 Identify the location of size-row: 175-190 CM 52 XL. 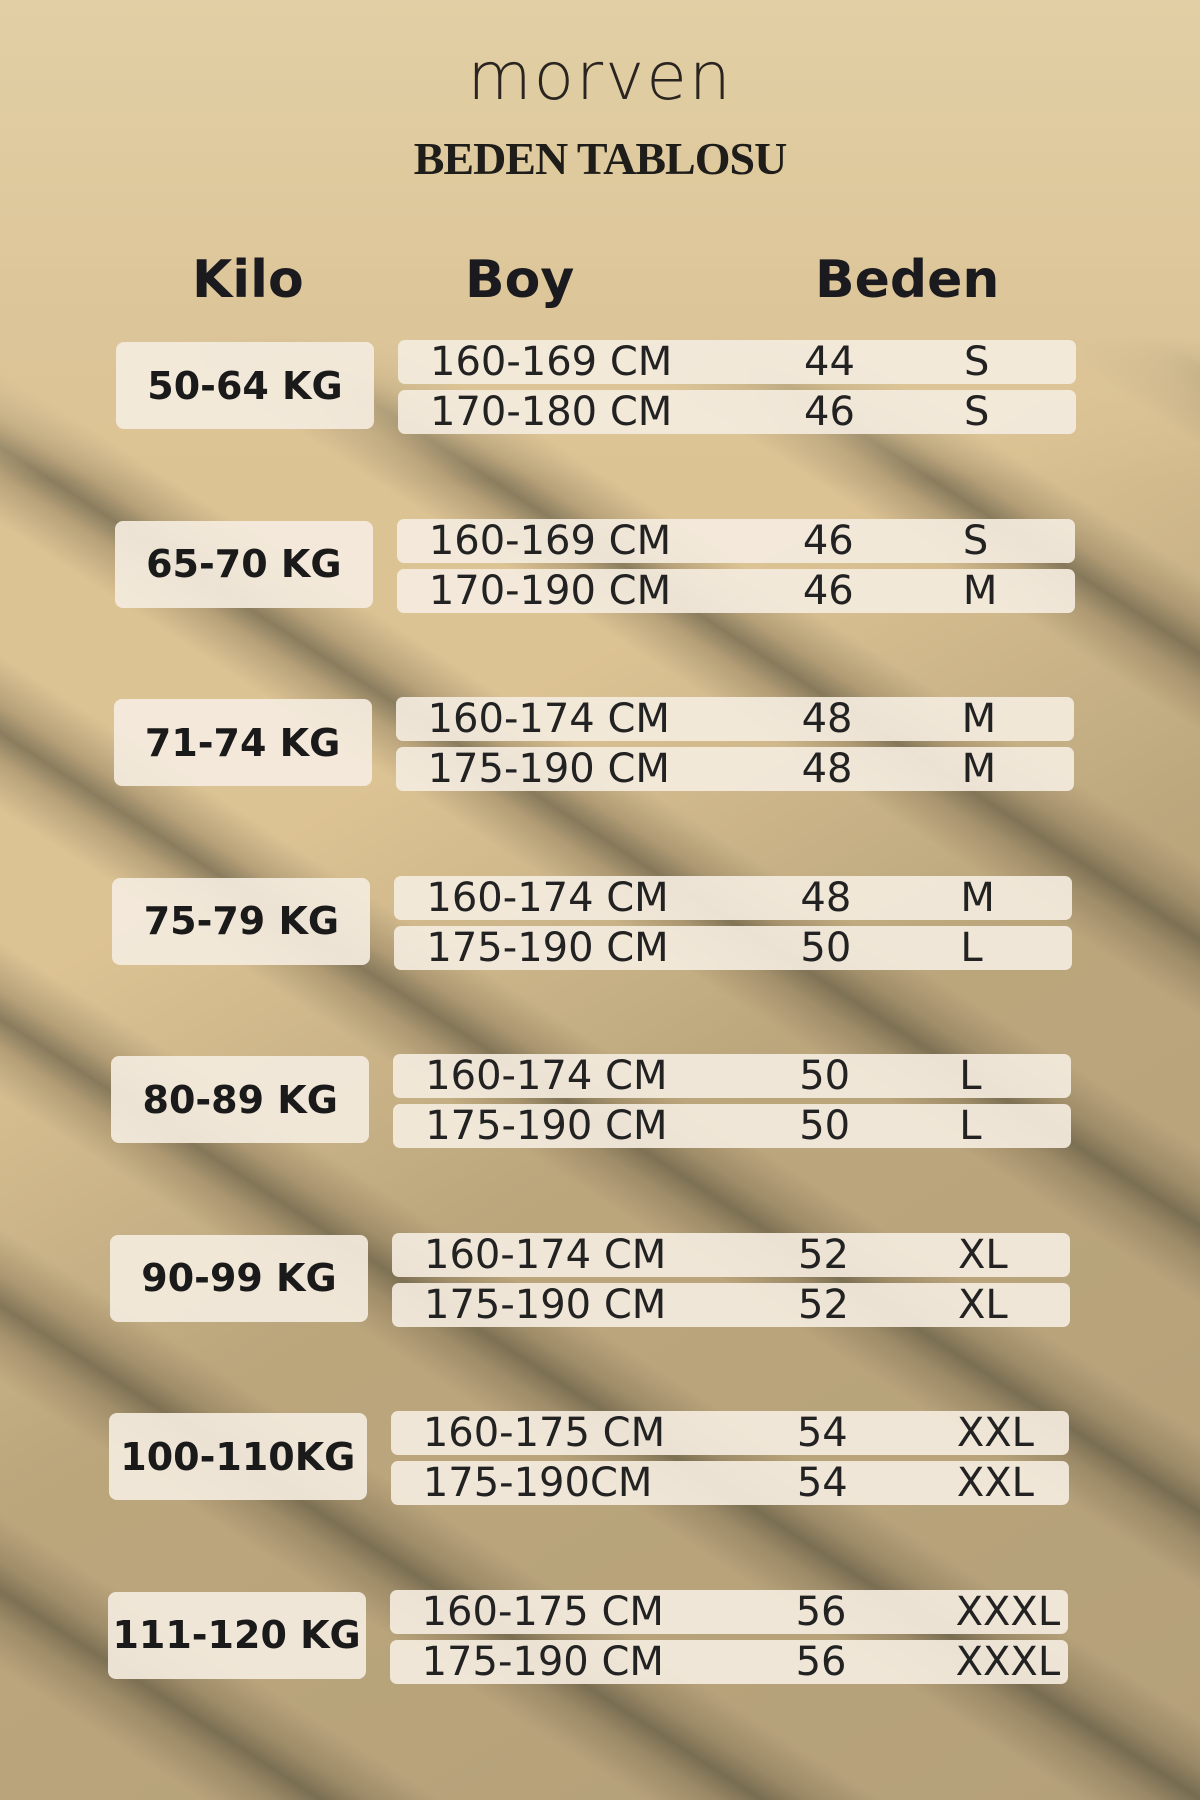
(731, 1304).